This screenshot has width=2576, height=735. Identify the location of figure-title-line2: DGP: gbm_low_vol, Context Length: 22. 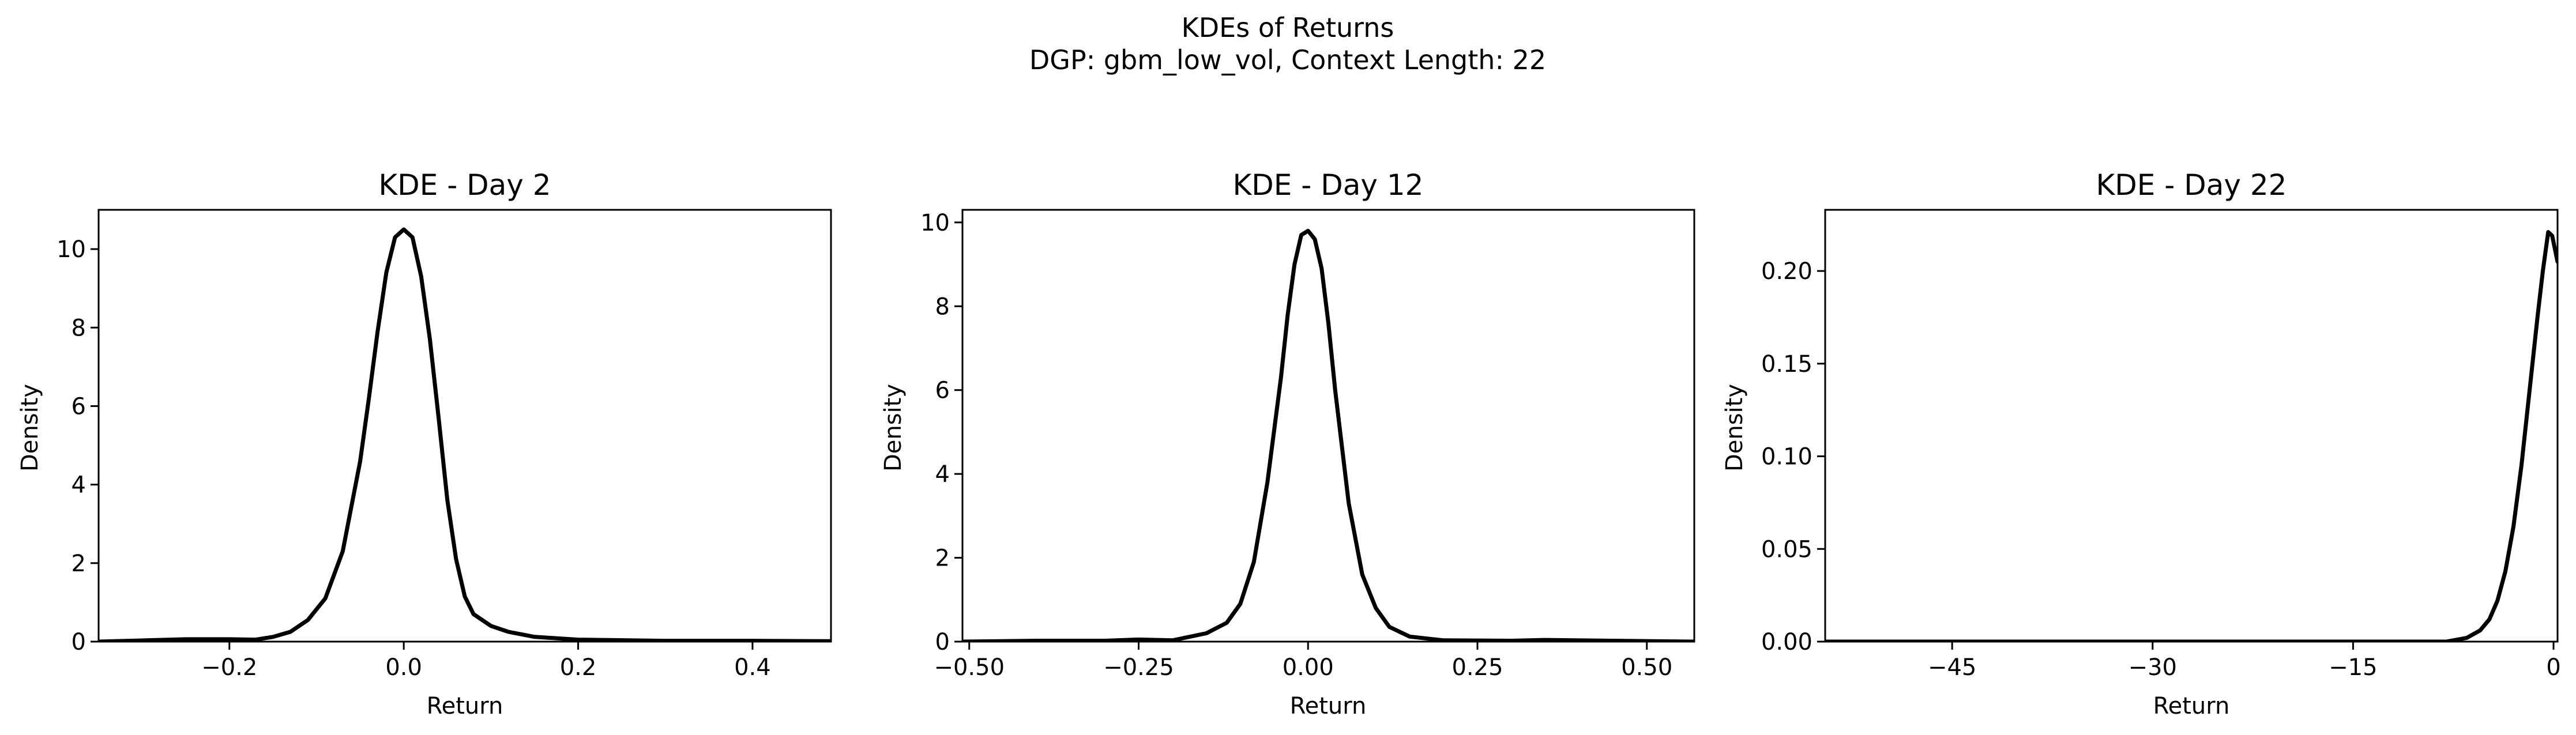
(1287, 60).